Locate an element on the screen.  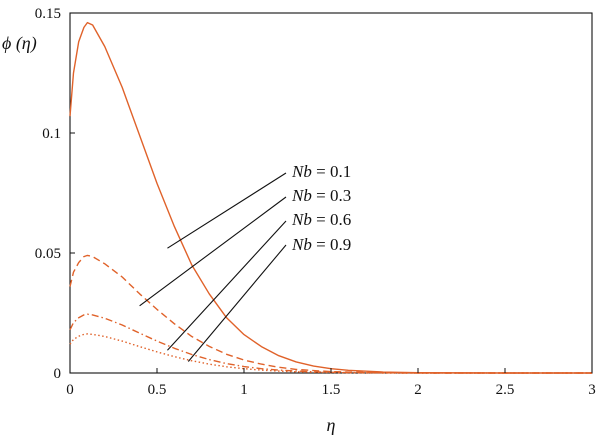
annotation-label-3: Nb = 0.6 is located at coordinates (321, 219).